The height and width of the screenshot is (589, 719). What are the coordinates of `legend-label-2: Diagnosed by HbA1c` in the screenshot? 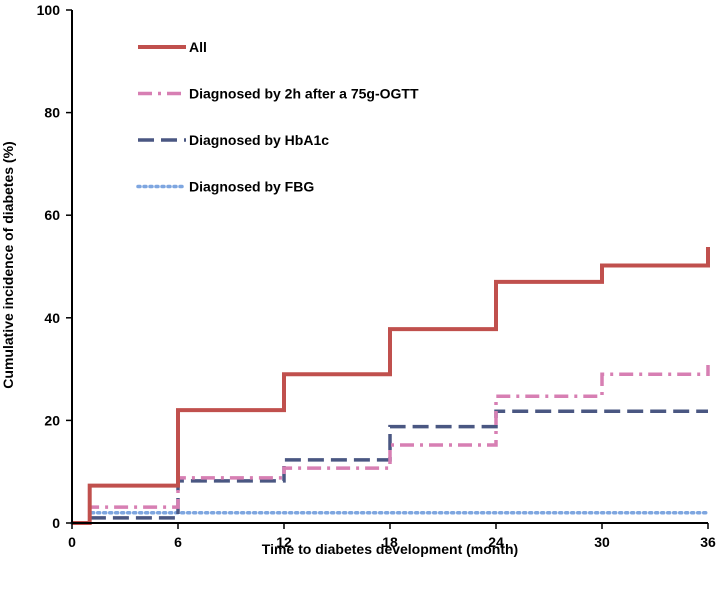 It's located at (259, 140).